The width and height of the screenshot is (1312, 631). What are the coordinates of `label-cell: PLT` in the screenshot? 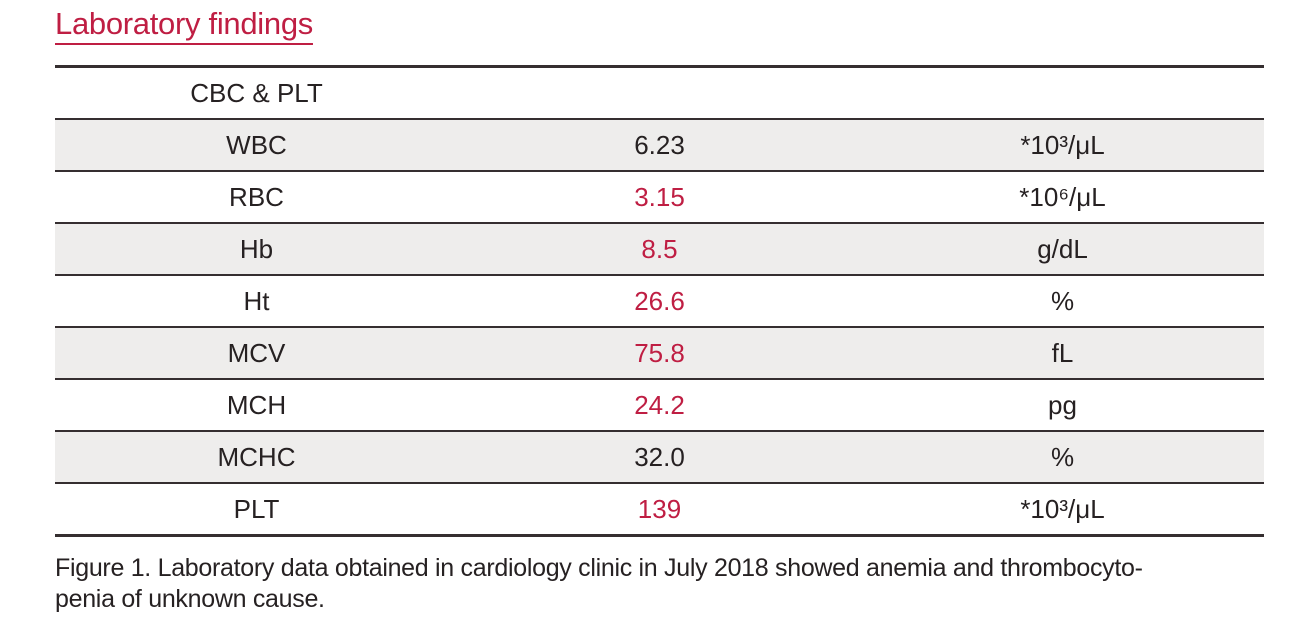 It's located at (256, 509).